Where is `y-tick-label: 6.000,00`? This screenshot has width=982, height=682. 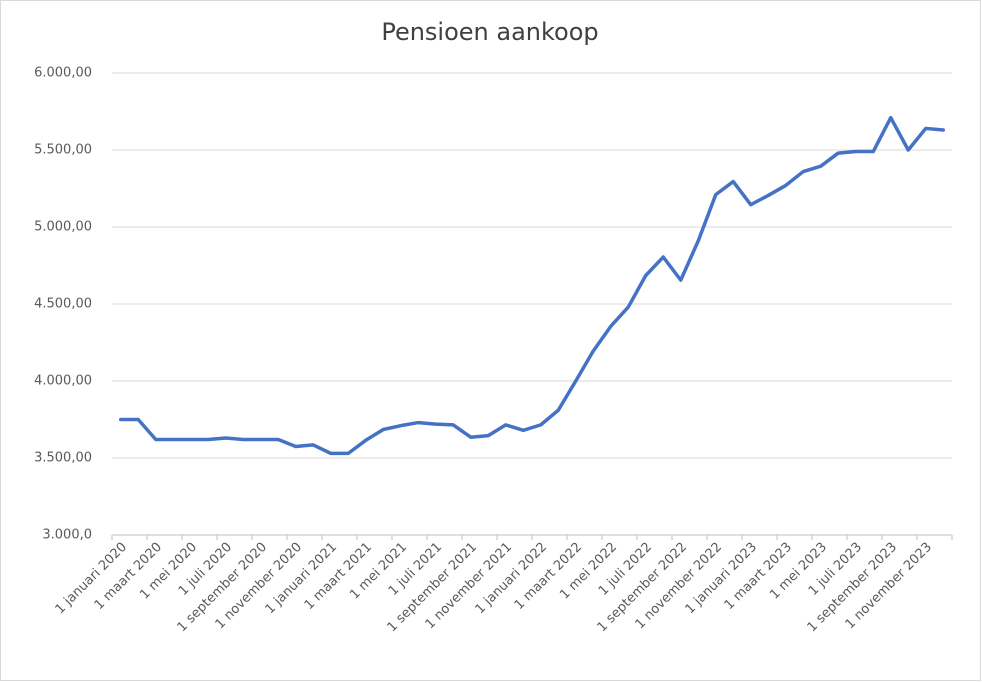
y-tick-label: 6.000,00 is located at coordinates (63, 73).